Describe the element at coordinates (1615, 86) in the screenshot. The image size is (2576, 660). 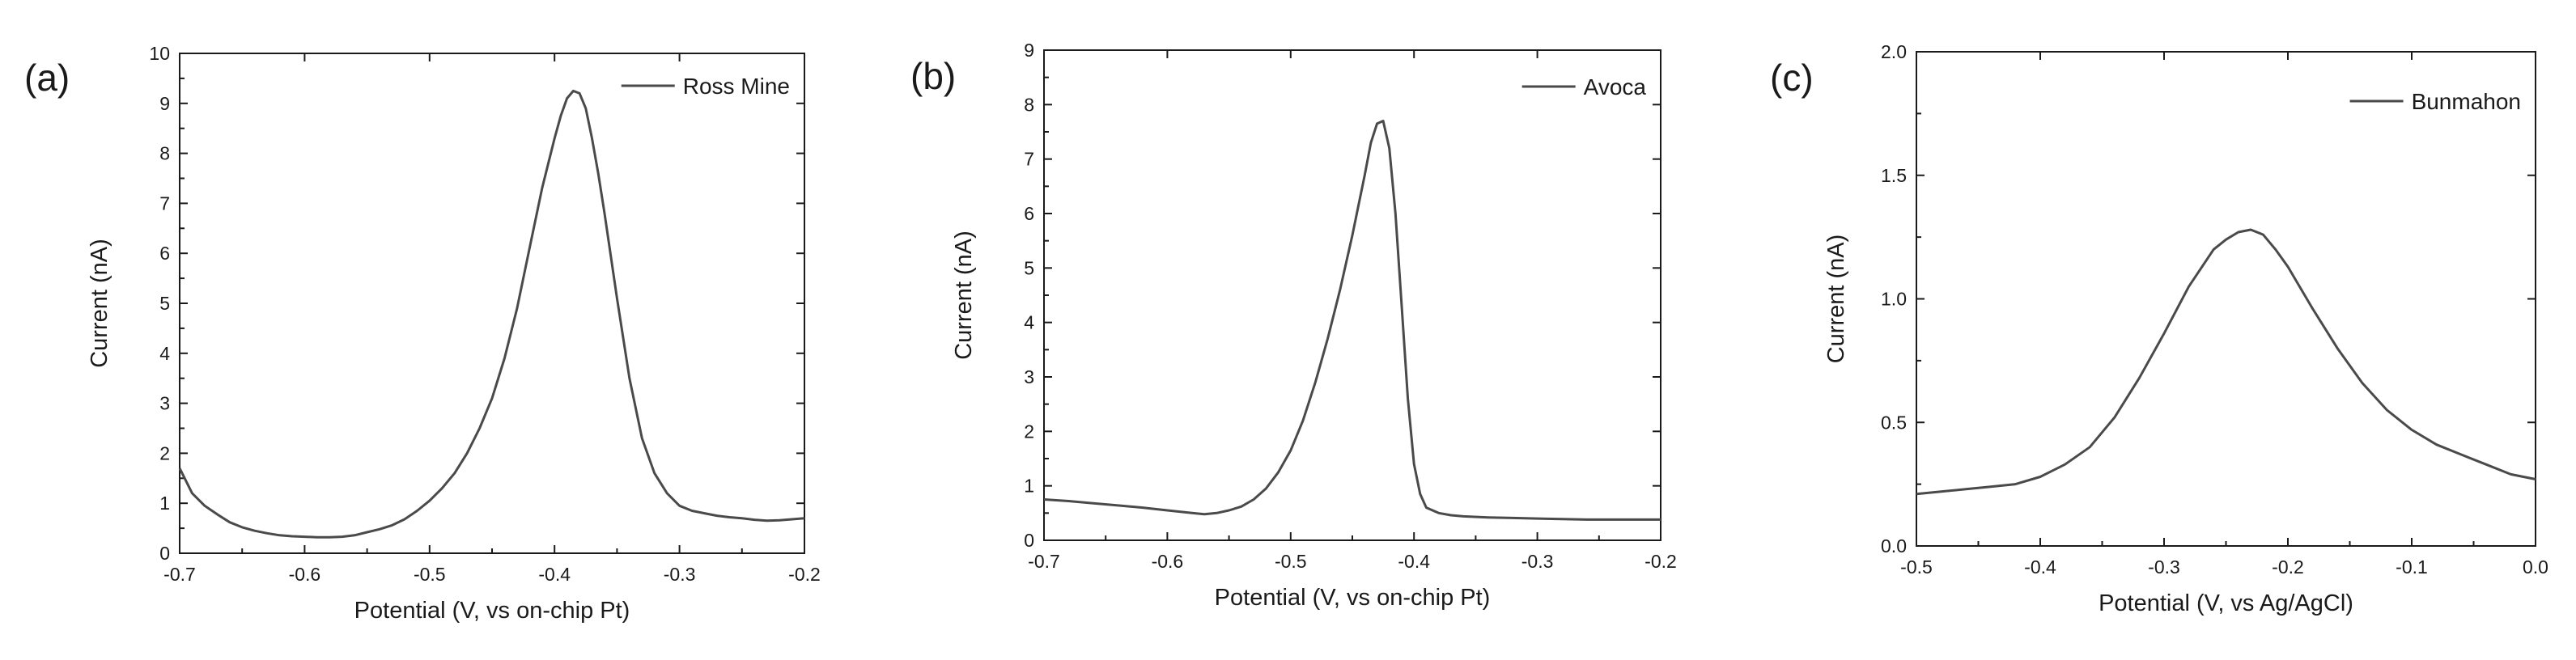
I see `legend-label: Avoca` at that location.